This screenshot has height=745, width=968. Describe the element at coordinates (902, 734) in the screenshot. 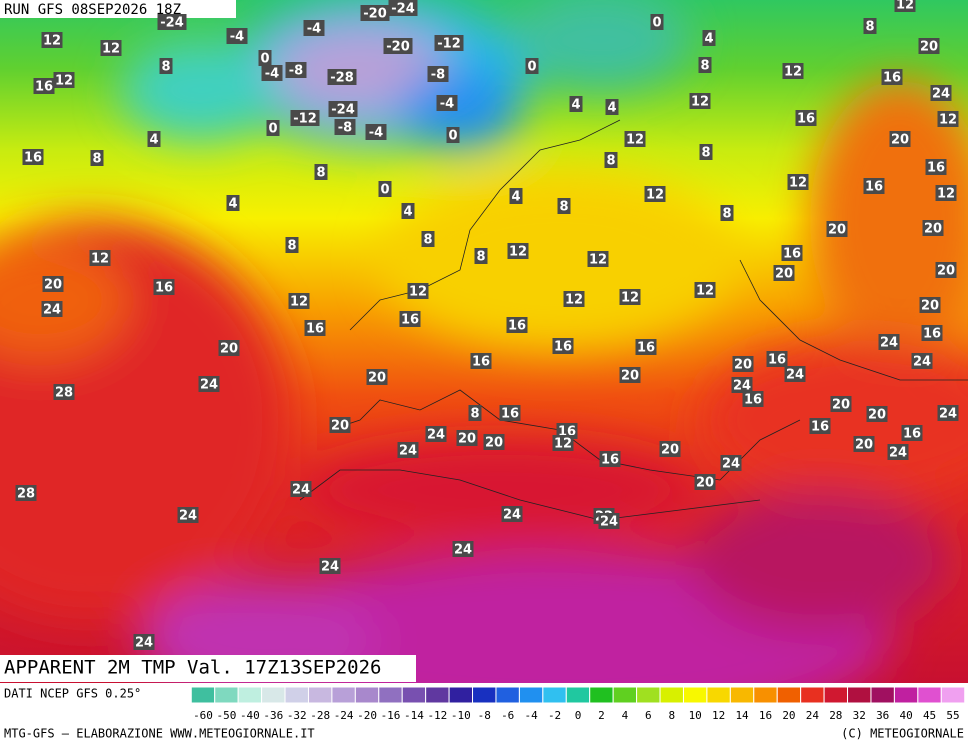

I see `copyright: (C) METEOGIORNALE` at that location.